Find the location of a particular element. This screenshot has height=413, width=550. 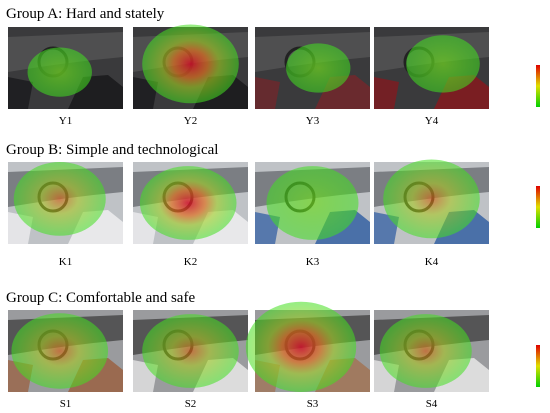

panel-label: K3 is located at coordinates (313, 262).